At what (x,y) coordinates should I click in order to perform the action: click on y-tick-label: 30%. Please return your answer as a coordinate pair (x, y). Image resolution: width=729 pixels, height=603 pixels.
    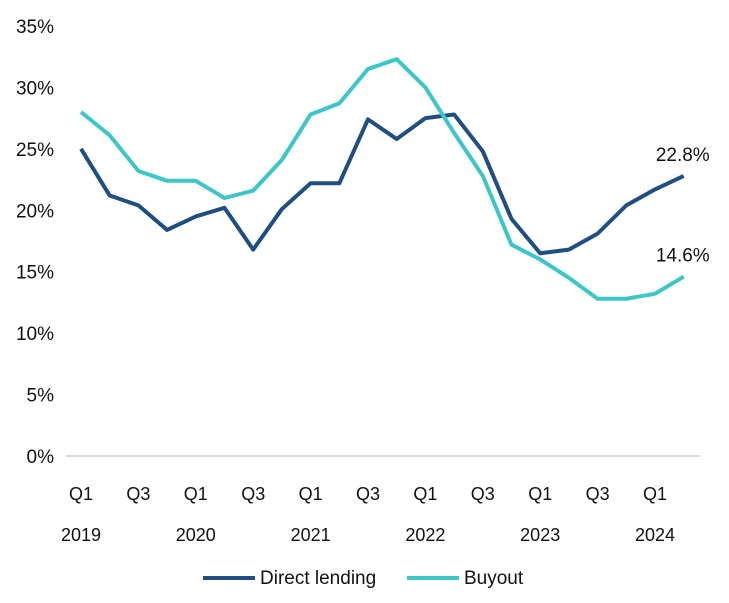
    Looking at the image, I should click on (35, 88).